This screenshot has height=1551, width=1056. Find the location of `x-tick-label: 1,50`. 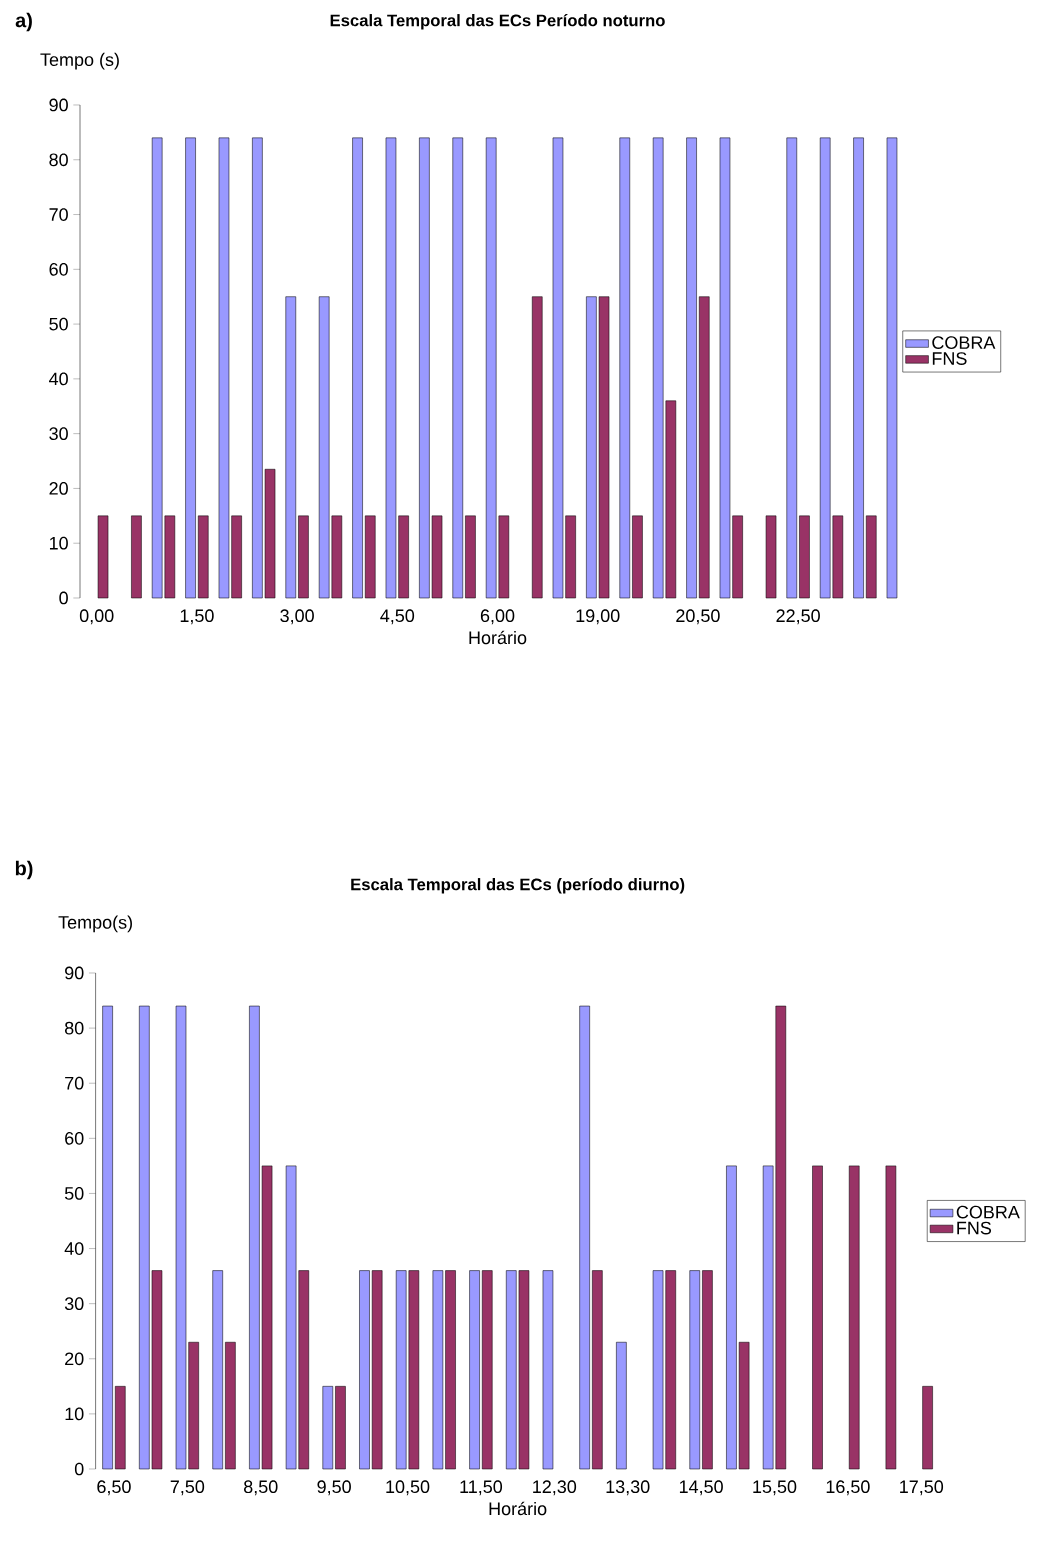

x-tick-label: 1,50 is located at coordinates (197, 617).